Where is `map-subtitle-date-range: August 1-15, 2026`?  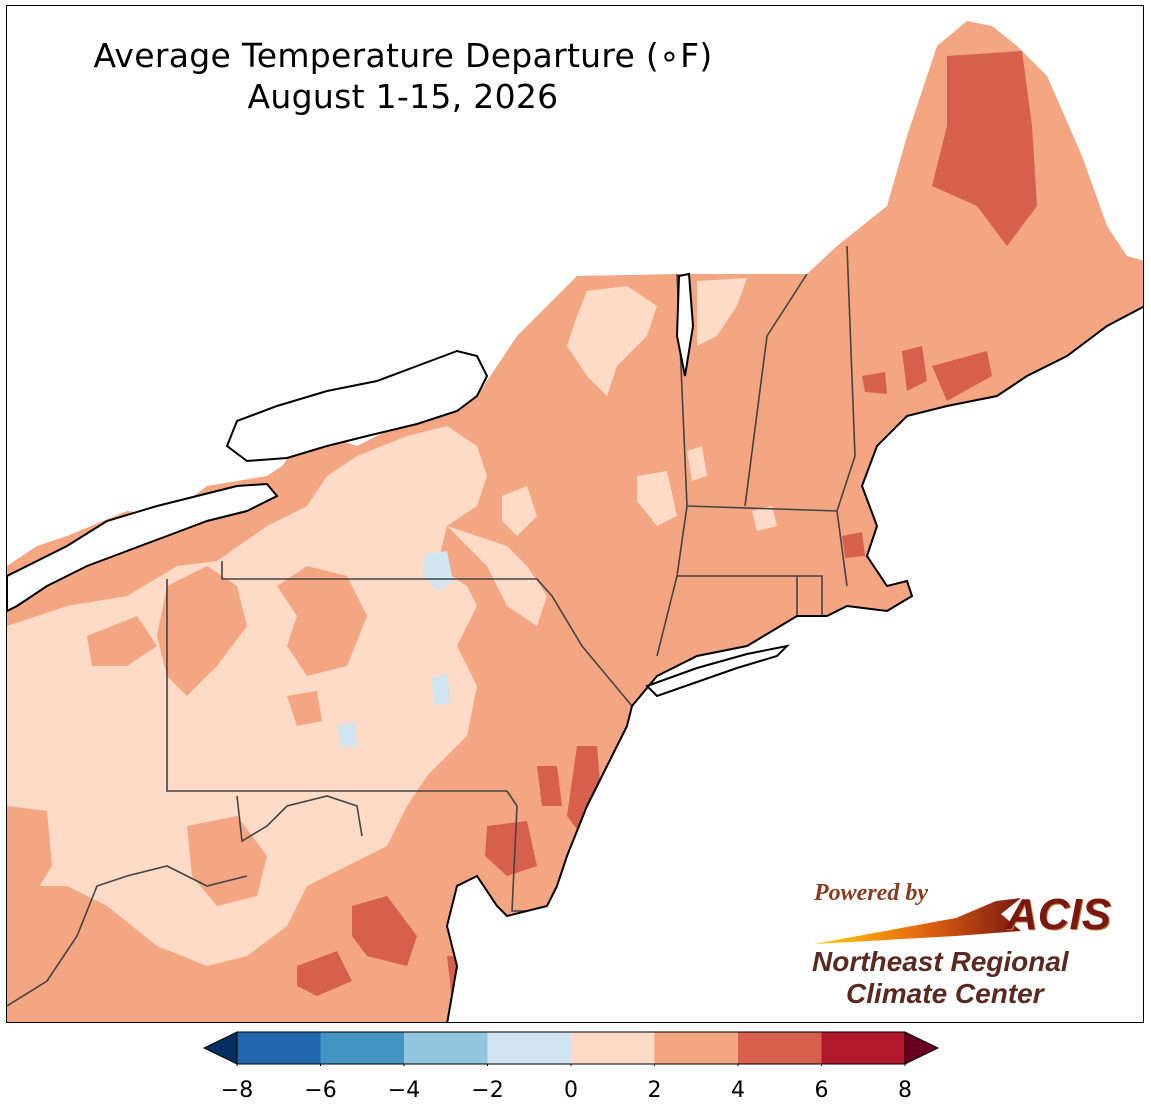 map-subtitle-date-range: August 1-15, 2026 is located at coordinates (403, 96).